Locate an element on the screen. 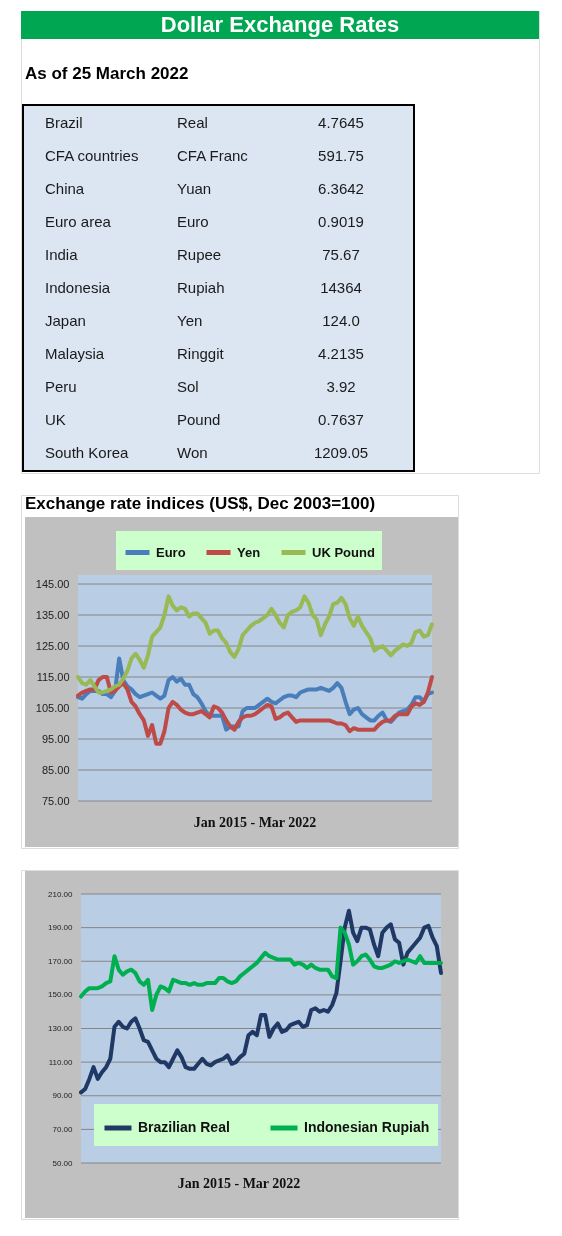 The image size is (562, 1236). legend-label: Brazilian Real is located at coordinates (184, 1127).